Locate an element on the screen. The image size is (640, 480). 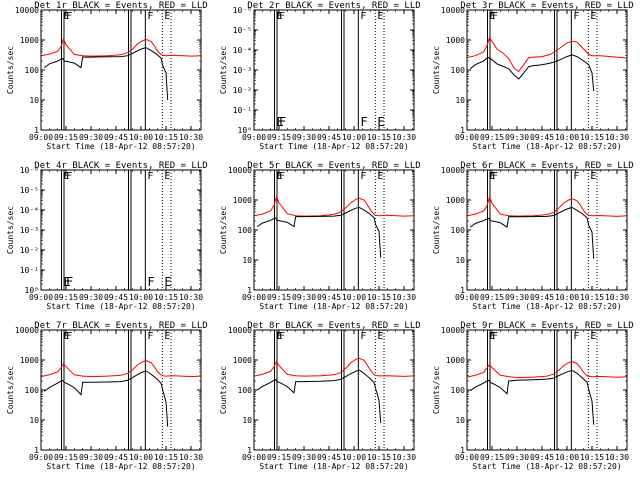
y-tick-label: 10⁻³ is located at coordinates (242, 70).